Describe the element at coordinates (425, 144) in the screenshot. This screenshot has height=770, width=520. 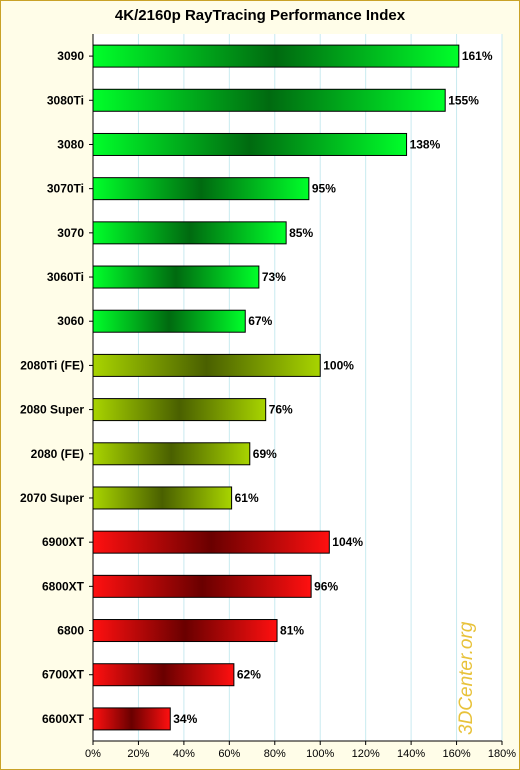
I see `value-label: 138%` at that location.